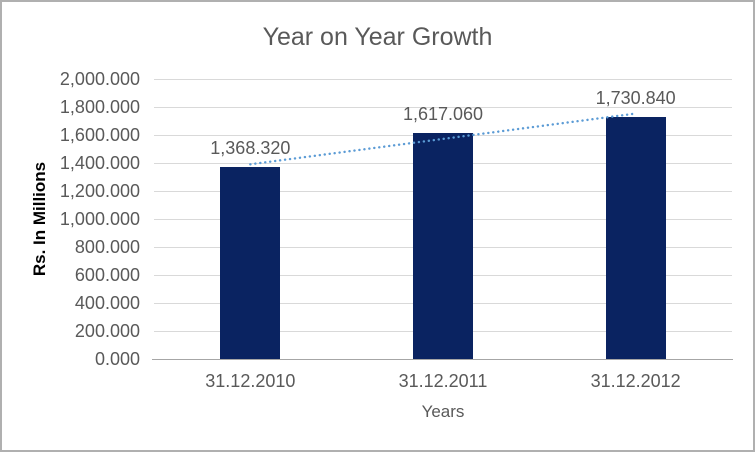 The height and width of the screenshot is (452, 755). Describe the element at coordinates (99, 107) in the screenshot. I see `y-tick-label: 1,800.000` at that location.